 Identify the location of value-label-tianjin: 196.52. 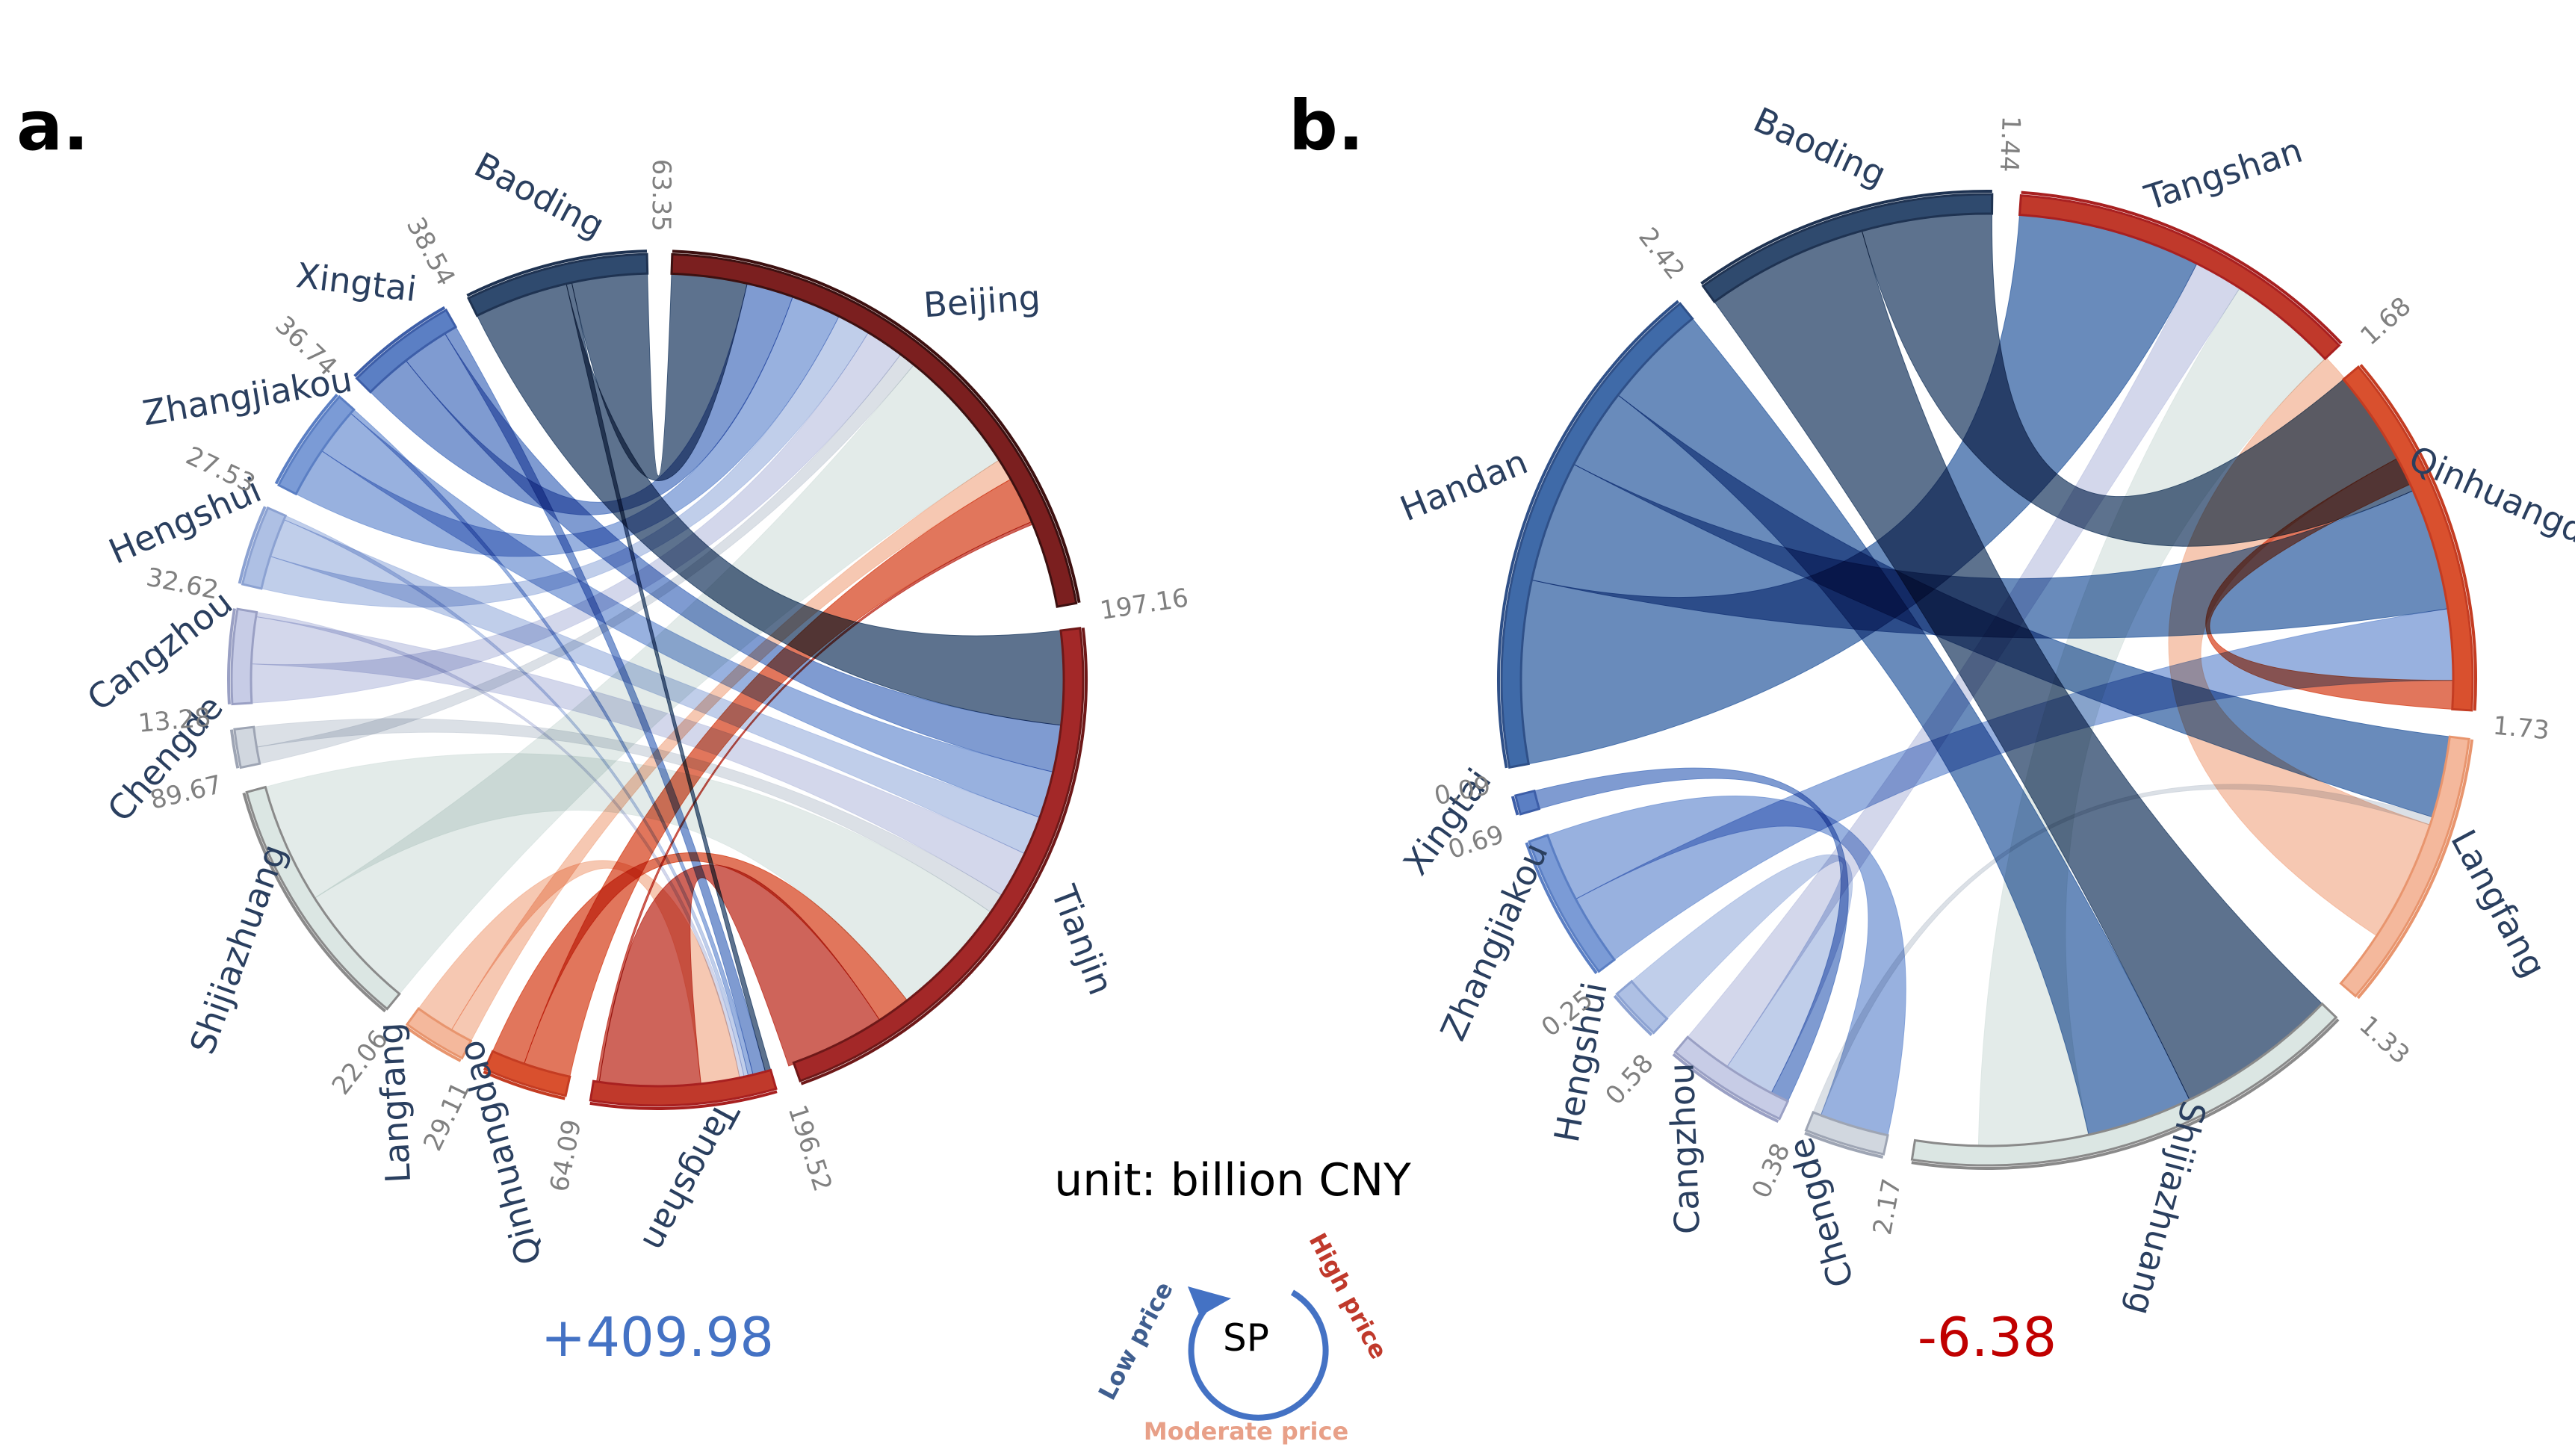
(810, 1148).